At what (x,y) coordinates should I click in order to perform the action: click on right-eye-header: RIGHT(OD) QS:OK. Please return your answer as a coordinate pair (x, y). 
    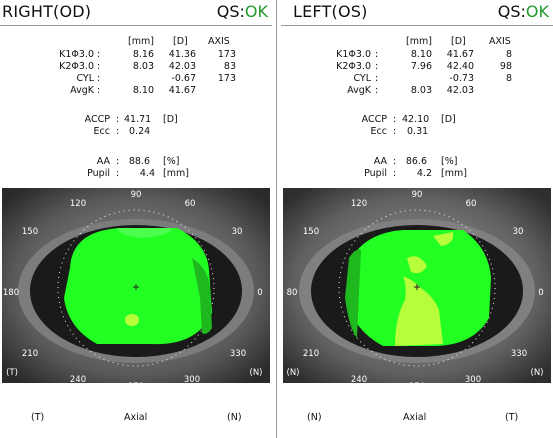
    Looking at the image, I should click on (136, 13).